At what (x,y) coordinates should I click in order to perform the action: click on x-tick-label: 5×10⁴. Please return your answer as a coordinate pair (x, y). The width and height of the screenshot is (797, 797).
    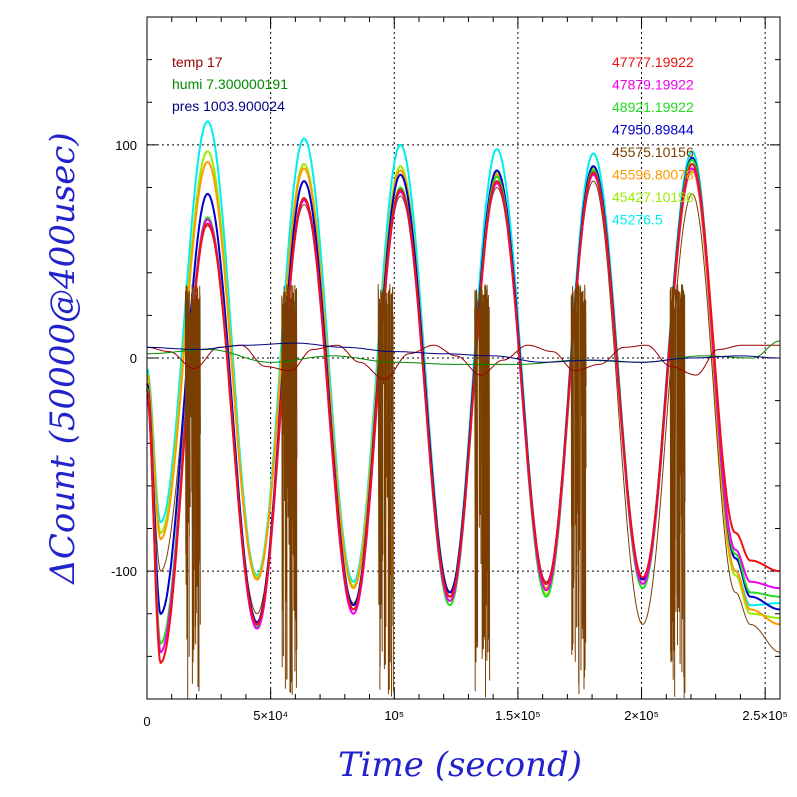
    Looking at the image, I should click on (270, 715).